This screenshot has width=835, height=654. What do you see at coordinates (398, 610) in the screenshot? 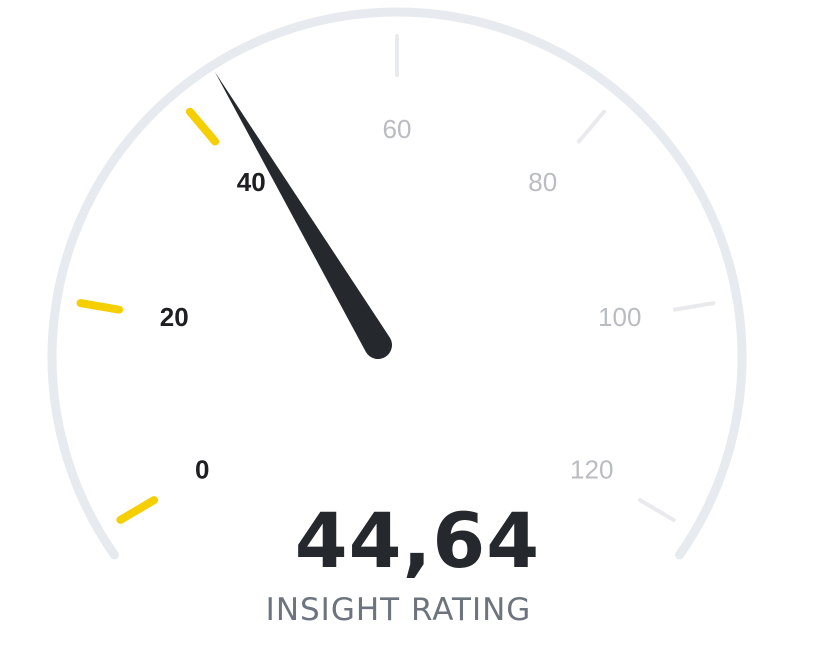
I see `gauge-label: INSIGHT RATING` at bounding box center [398, 610].